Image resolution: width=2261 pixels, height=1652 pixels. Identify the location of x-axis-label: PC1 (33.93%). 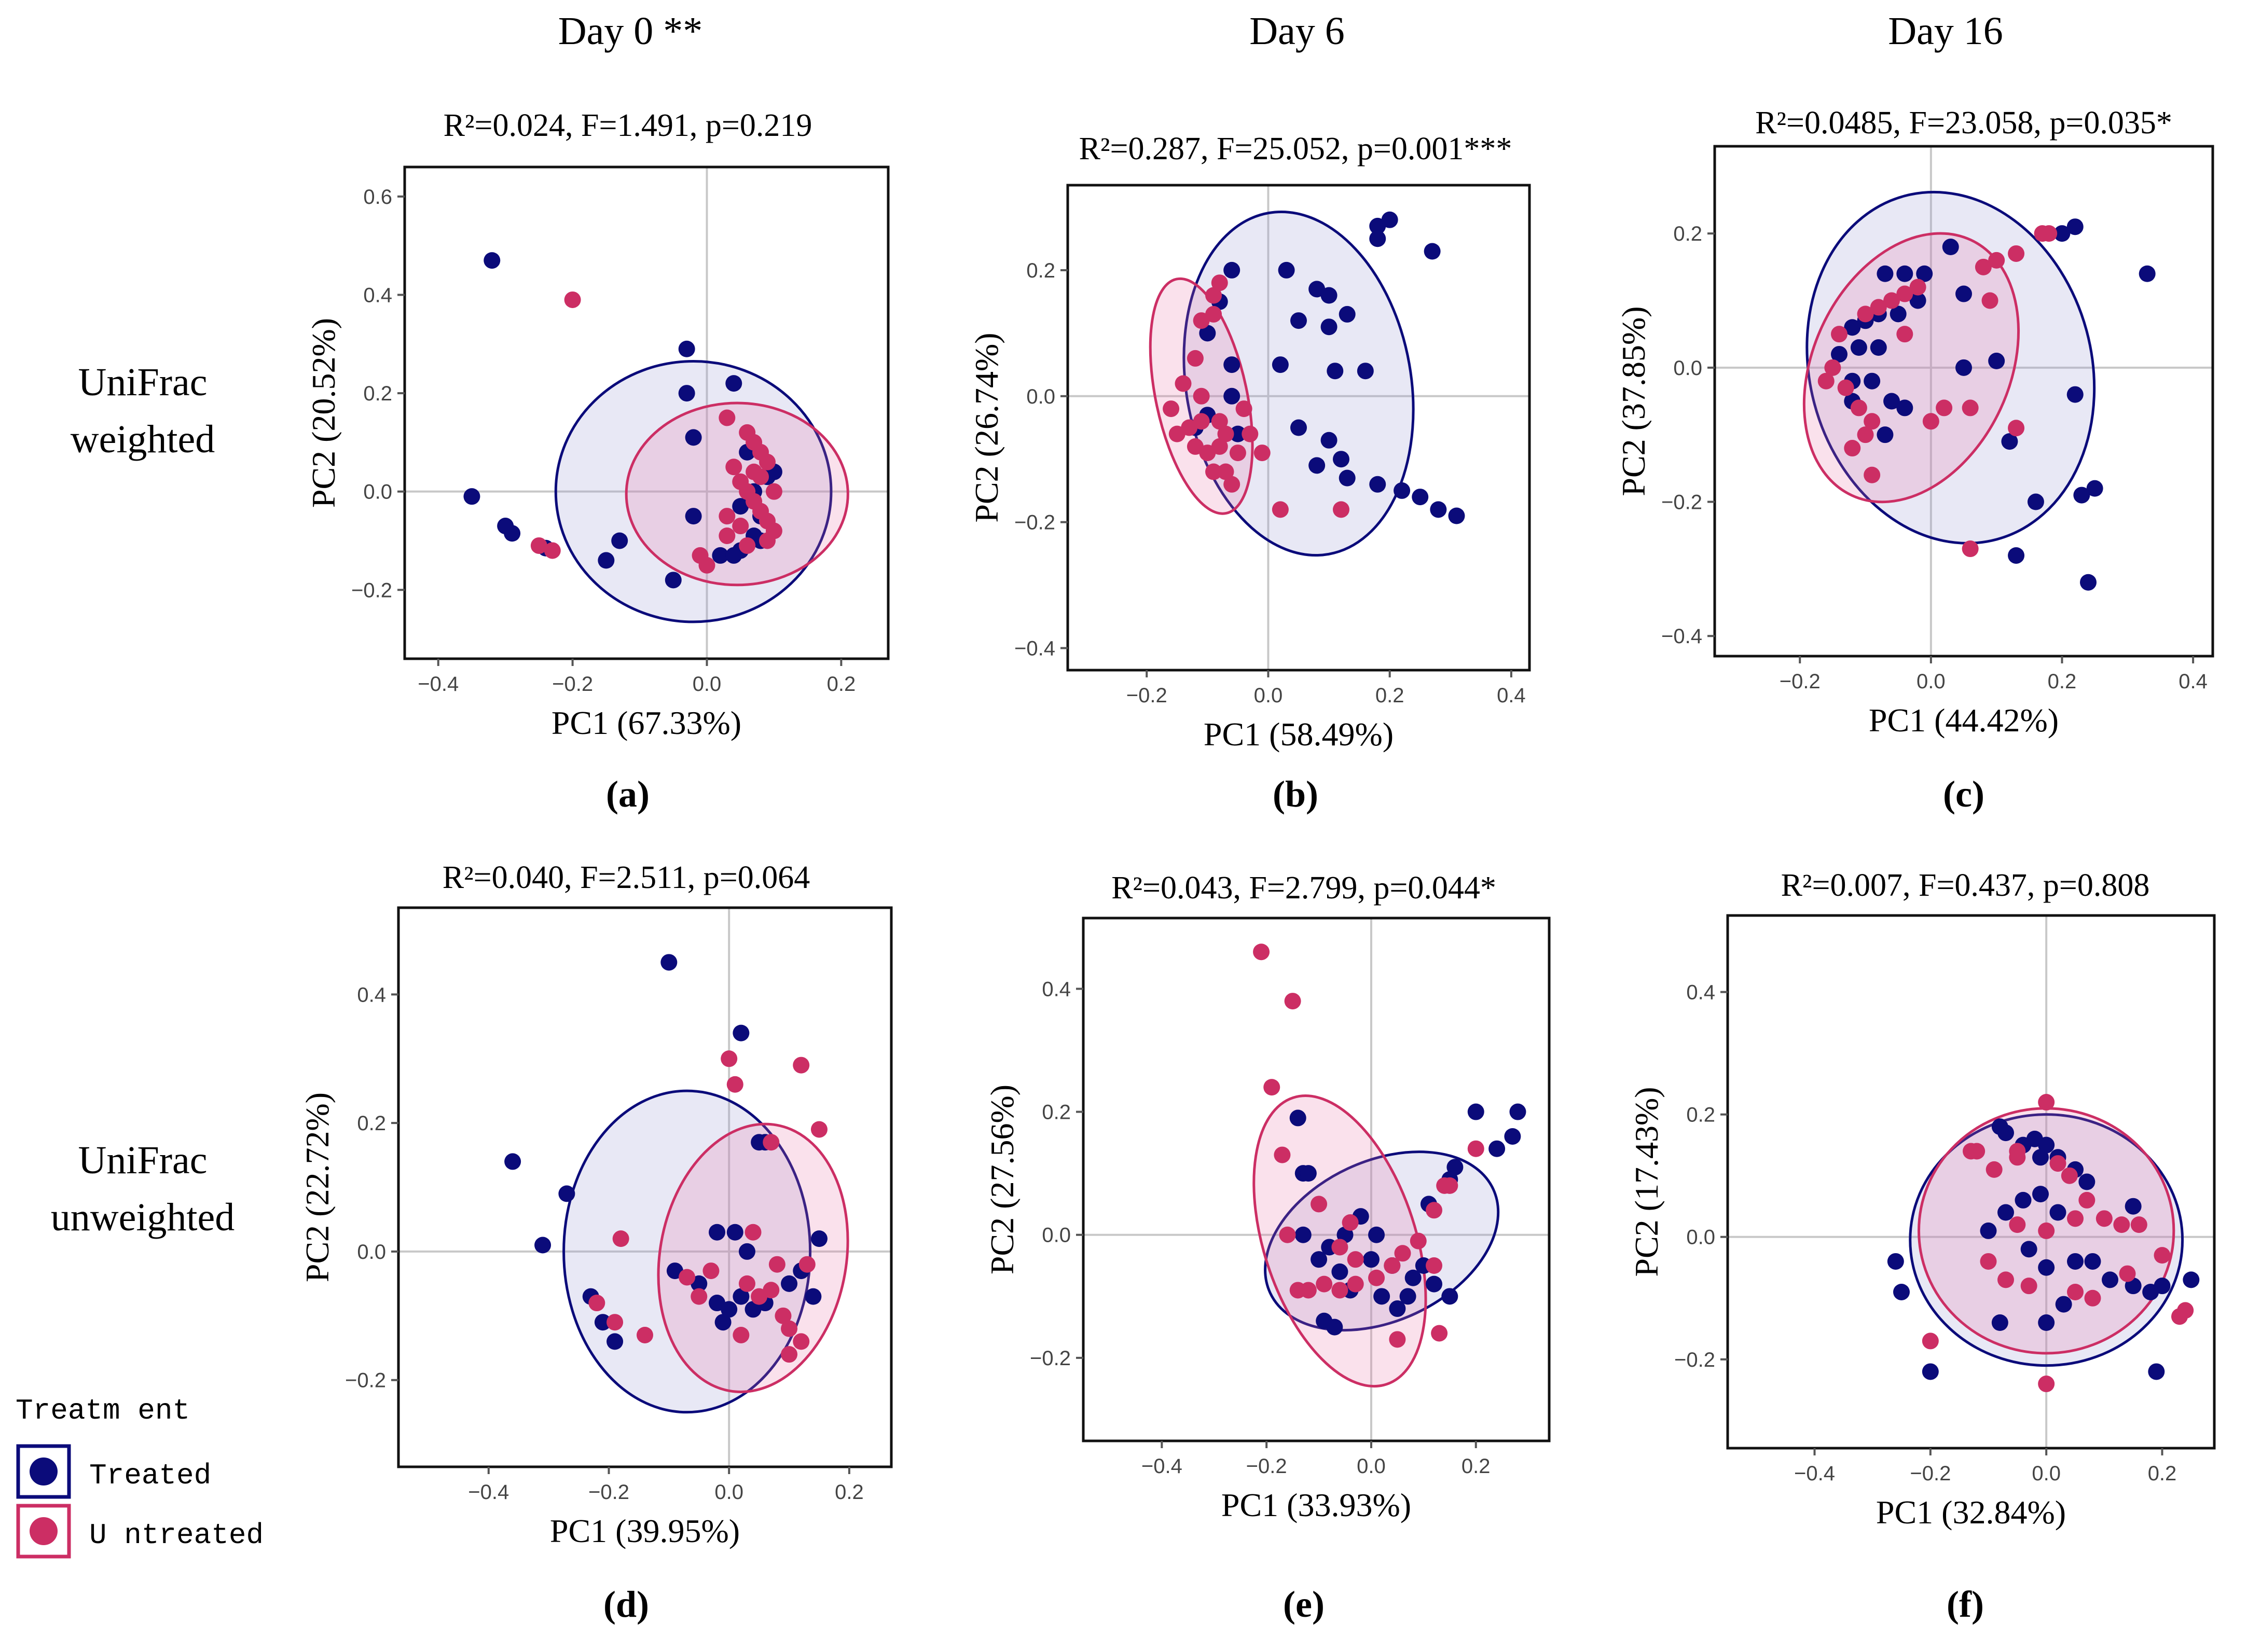
(1316, 1505).